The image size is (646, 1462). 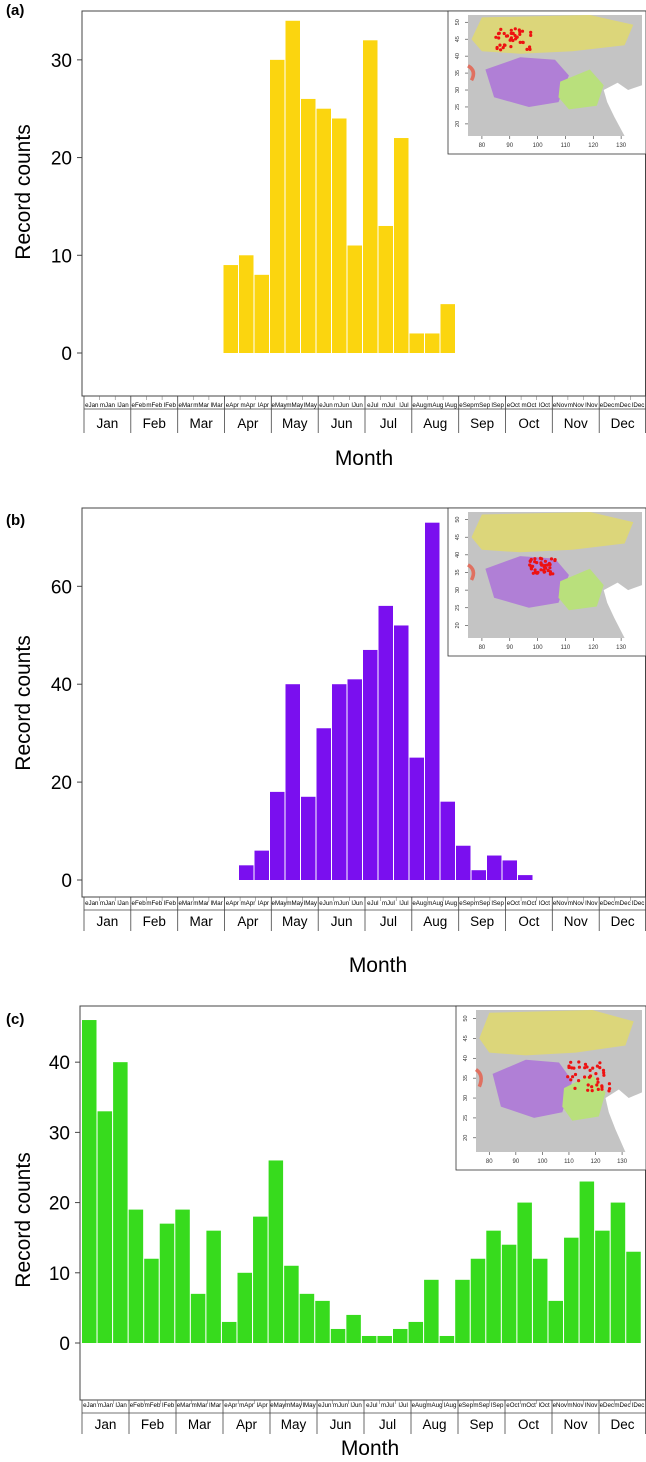 What do you see at coordinates (623, 903) in the screenshot?
I see `period-tick-label: mDec` at bounding box center [623, 903].